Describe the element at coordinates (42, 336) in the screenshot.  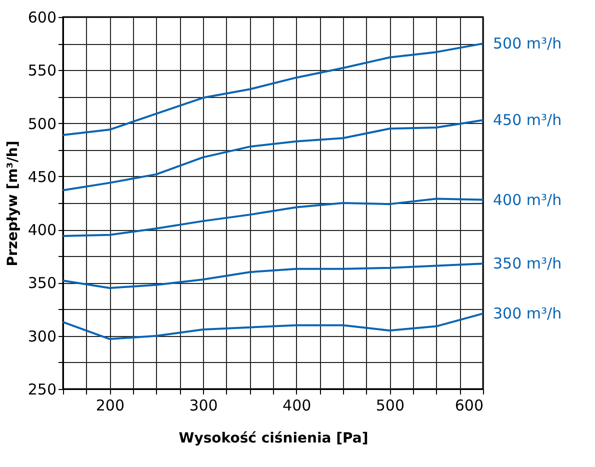
I see `y-tick-label: 300` at that location.